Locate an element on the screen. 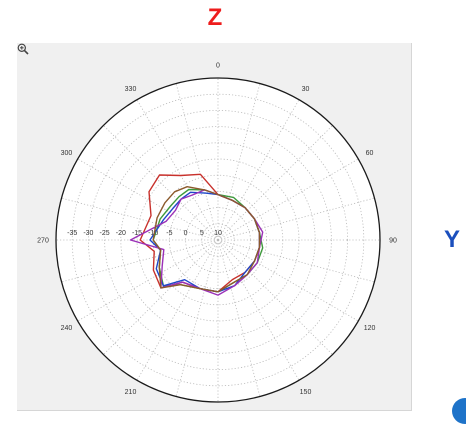 This screenshot has width=466, height=427. radial-tick-label-3: -5 is located at coordinates (169, 233).